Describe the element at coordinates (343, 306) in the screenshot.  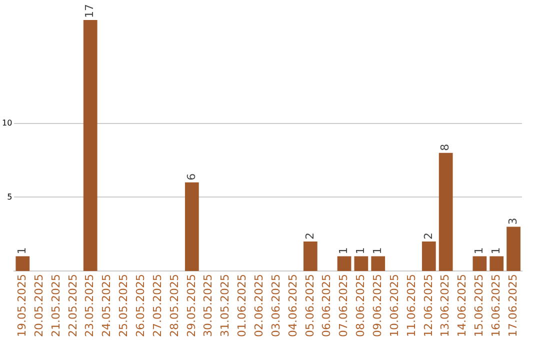
I see `x-tick-label: 07.06.2025` at that location.